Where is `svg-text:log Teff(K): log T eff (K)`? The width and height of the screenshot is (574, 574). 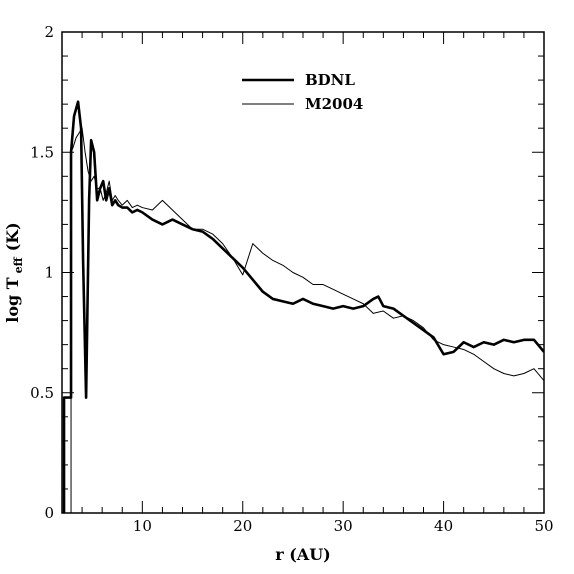 svg-text:log Teff(K): log T eff (K) is located at coordinates (14, 272).